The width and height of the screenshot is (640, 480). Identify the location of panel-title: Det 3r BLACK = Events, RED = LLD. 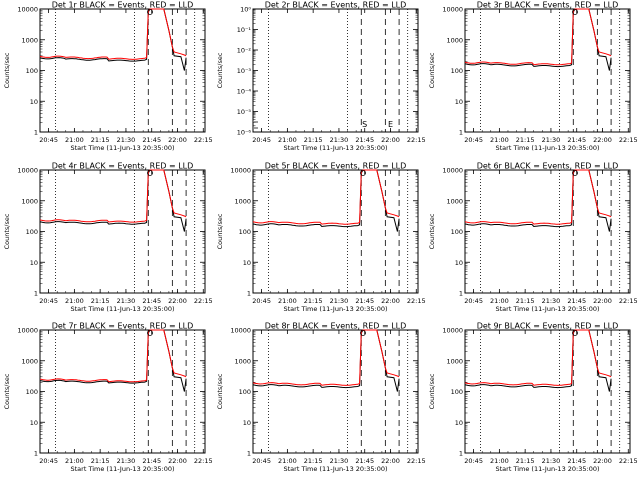
(548, 5).